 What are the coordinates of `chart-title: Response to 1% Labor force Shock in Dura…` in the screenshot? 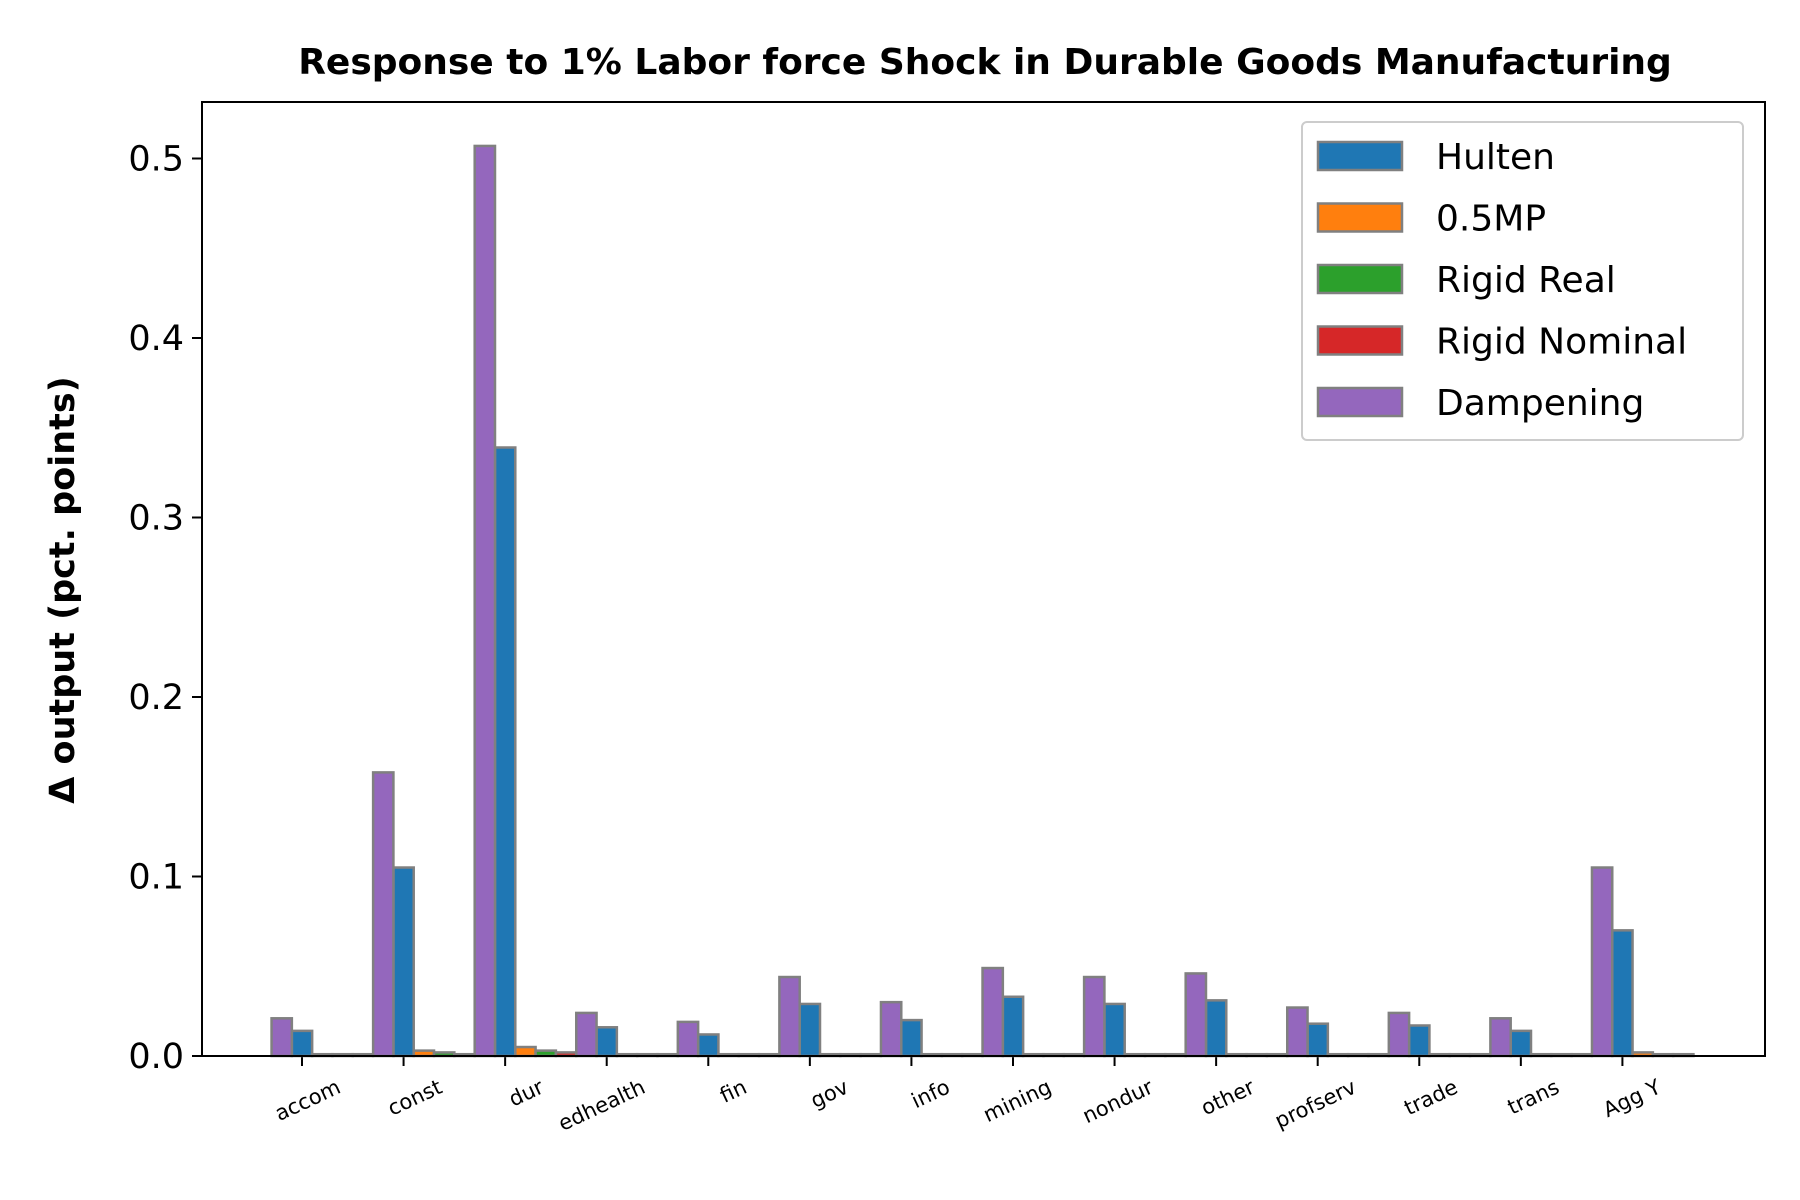 It's located at (985, 62).